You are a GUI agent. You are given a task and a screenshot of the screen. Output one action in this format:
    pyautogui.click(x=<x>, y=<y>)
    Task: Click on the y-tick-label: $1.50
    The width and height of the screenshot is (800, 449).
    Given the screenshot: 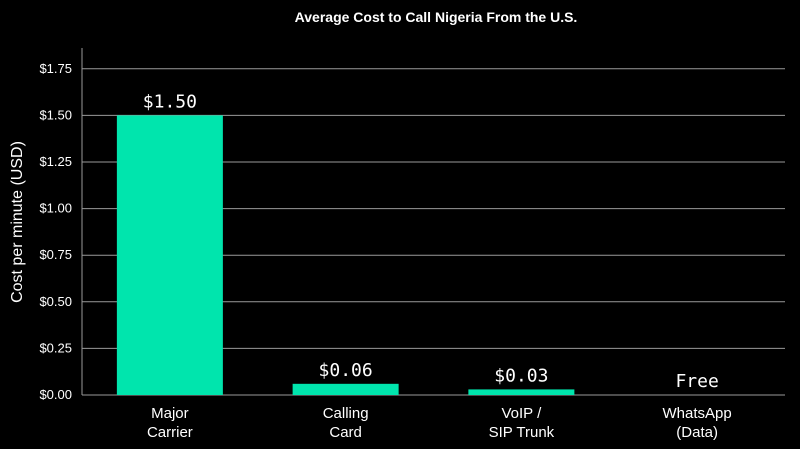 What is the action you would take?
    pyautogui.click(x=55, y=114)
    